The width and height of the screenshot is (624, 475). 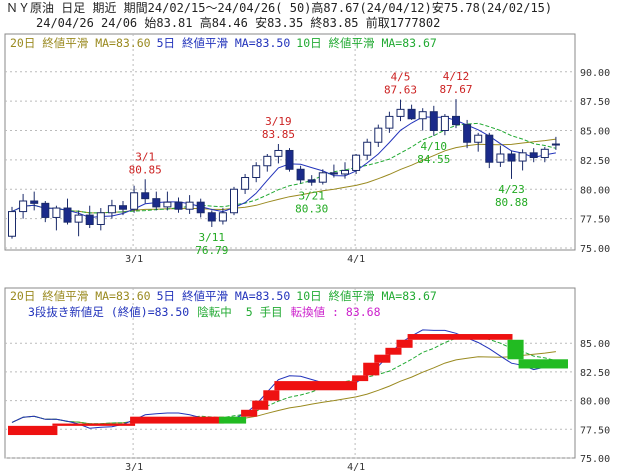 What do you see at coordinates (212, 237) in the screenshot?
I see `annotation-date: 3/11` at bounding box center [212, 237].